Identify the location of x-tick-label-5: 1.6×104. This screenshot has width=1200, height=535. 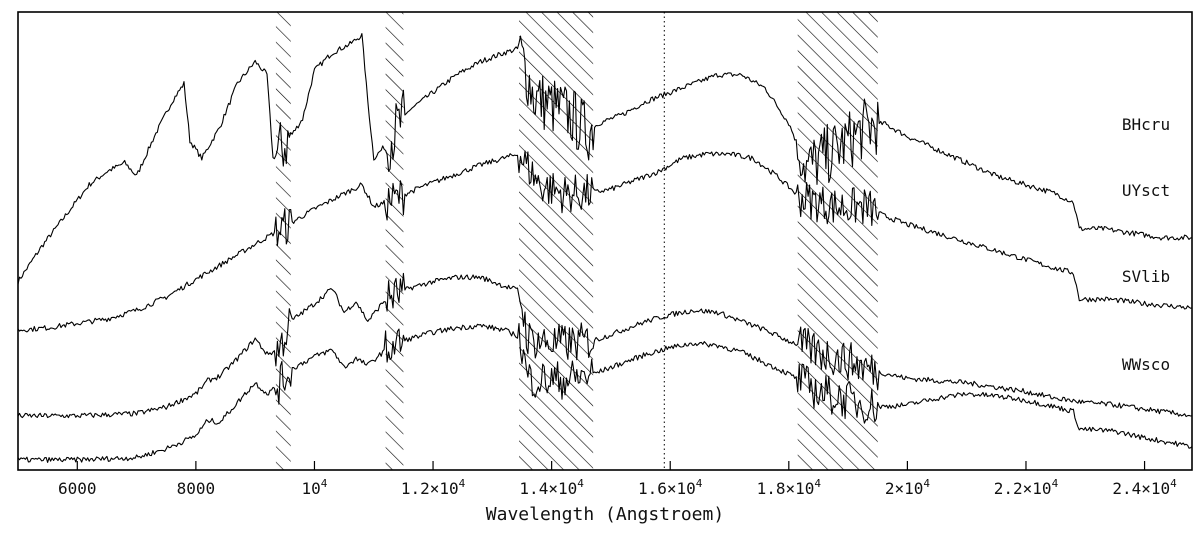
(670, 487).